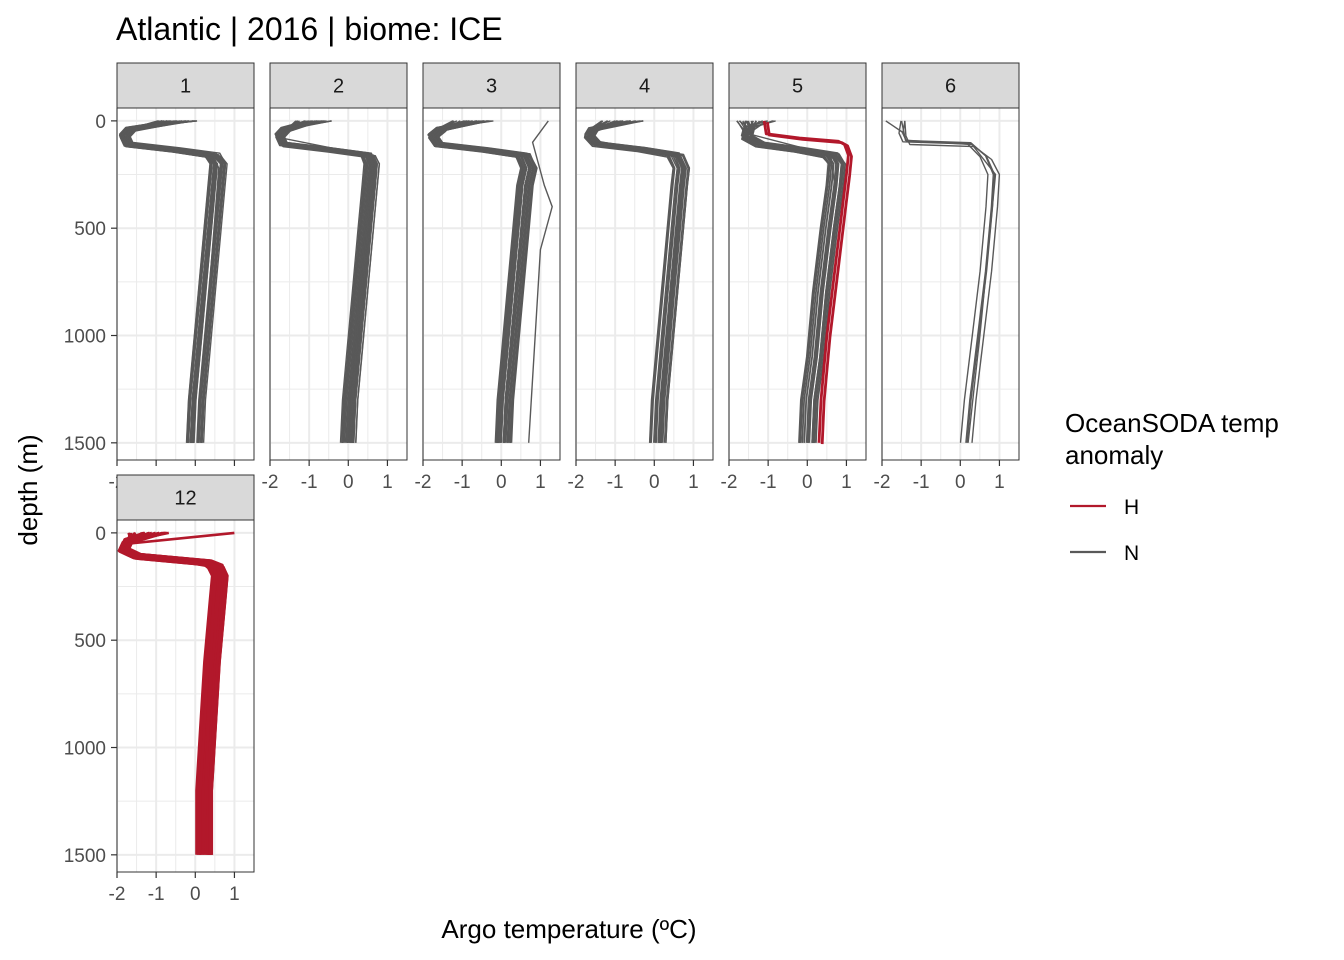 The image size is (1344, 960). Describe the element at coordinates (1114, 455) in the screenshot. I see `legend-title: anomaly` at that location.